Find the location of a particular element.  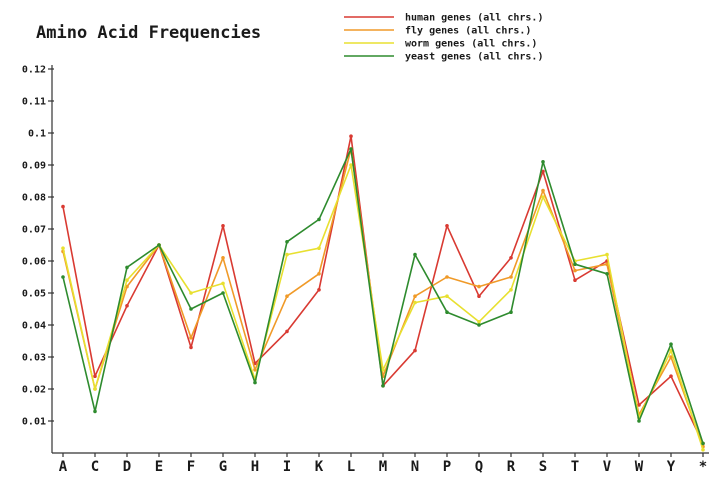

x-tick-label: H is located at coordinates (255, 467).